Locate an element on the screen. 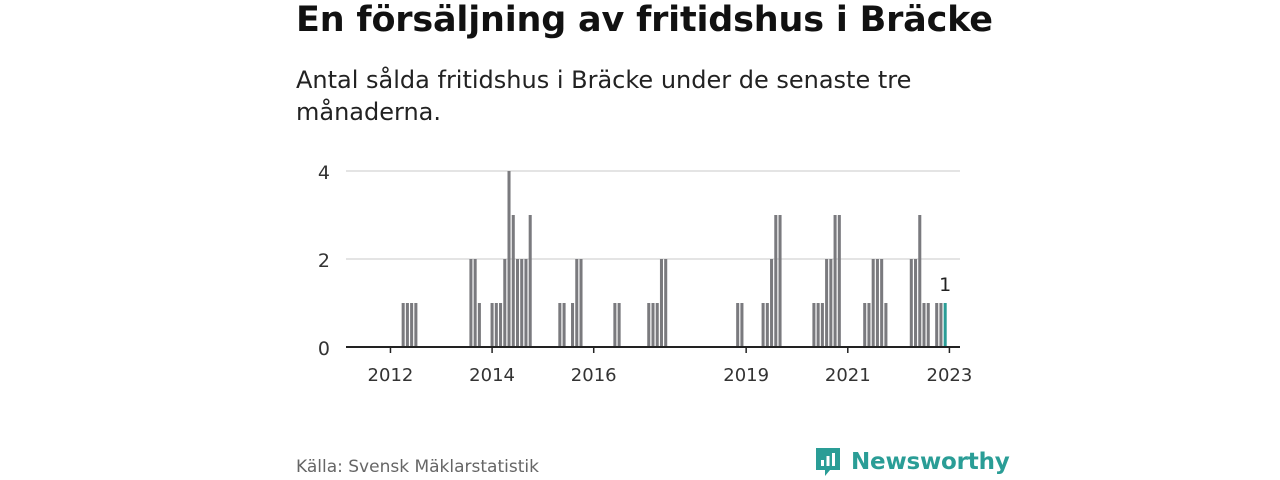 This screenshot has width=1280, height=480. bar-value-label: 1 is located at coordinates (945, 285).